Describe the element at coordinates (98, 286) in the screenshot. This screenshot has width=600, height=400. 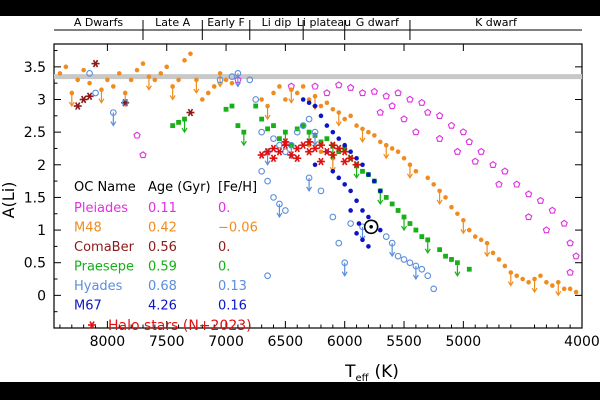
I see `legend-name: Hyades` at that location.